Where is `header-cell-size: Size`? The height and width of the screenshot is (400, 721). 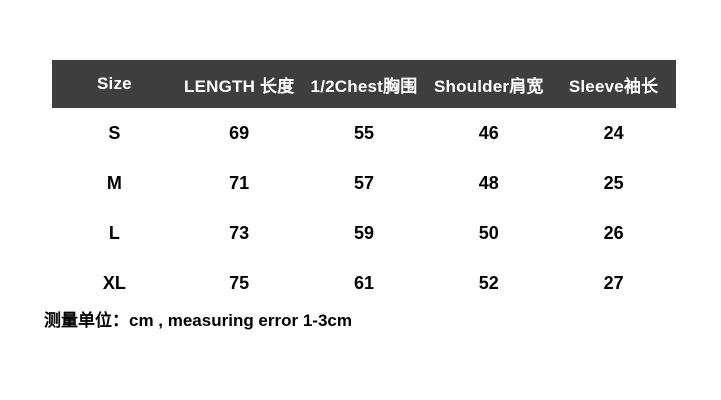
header-cell-size: Size is located at coordinates (114, 83).